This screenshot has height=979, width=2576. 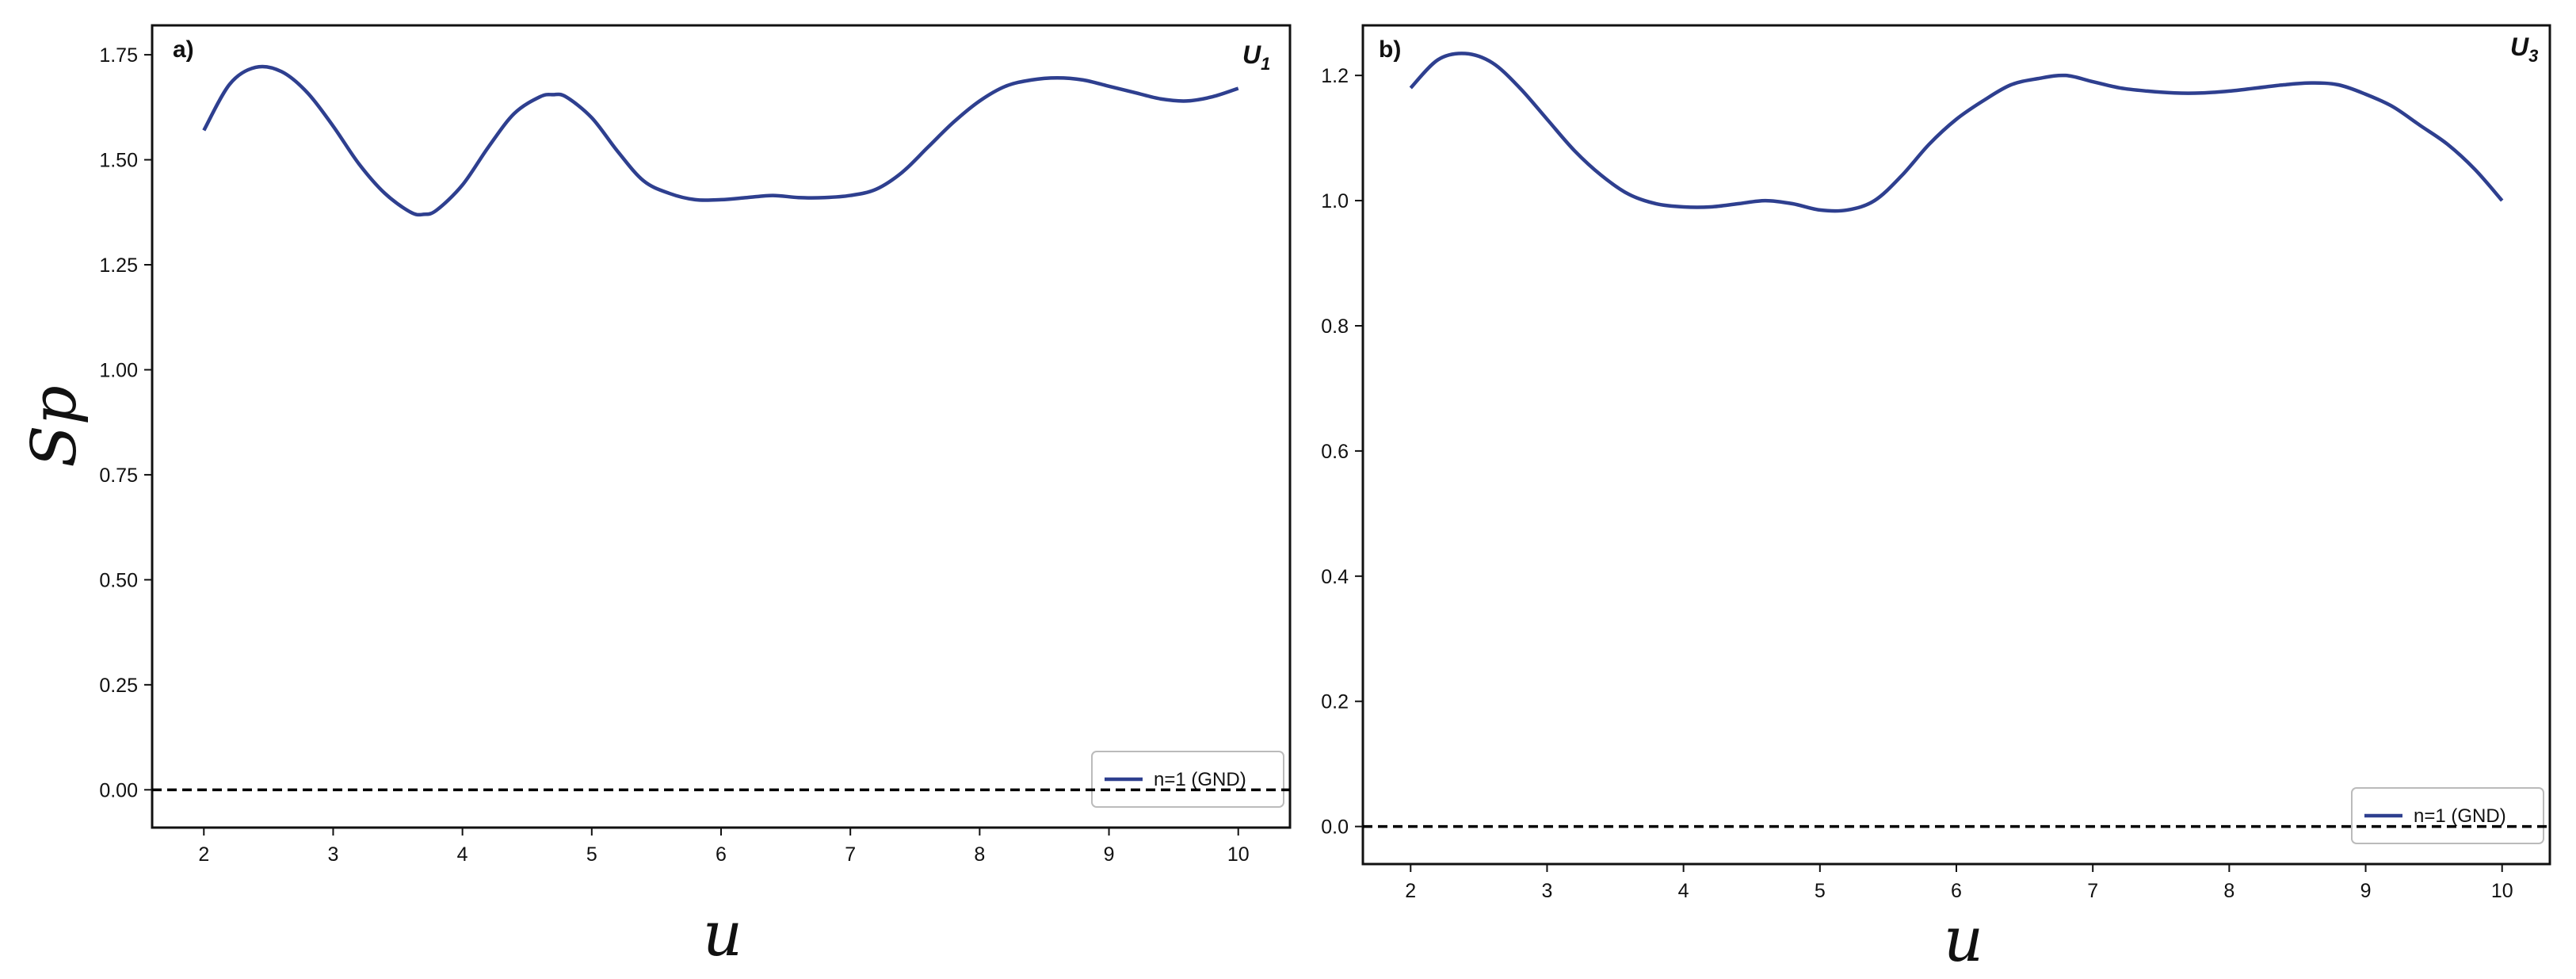 What do you see at coordinates (1964, 940) in the screenshot?
I see `panel-b-x-axis-label: u` at bounding box center [1964, 940].